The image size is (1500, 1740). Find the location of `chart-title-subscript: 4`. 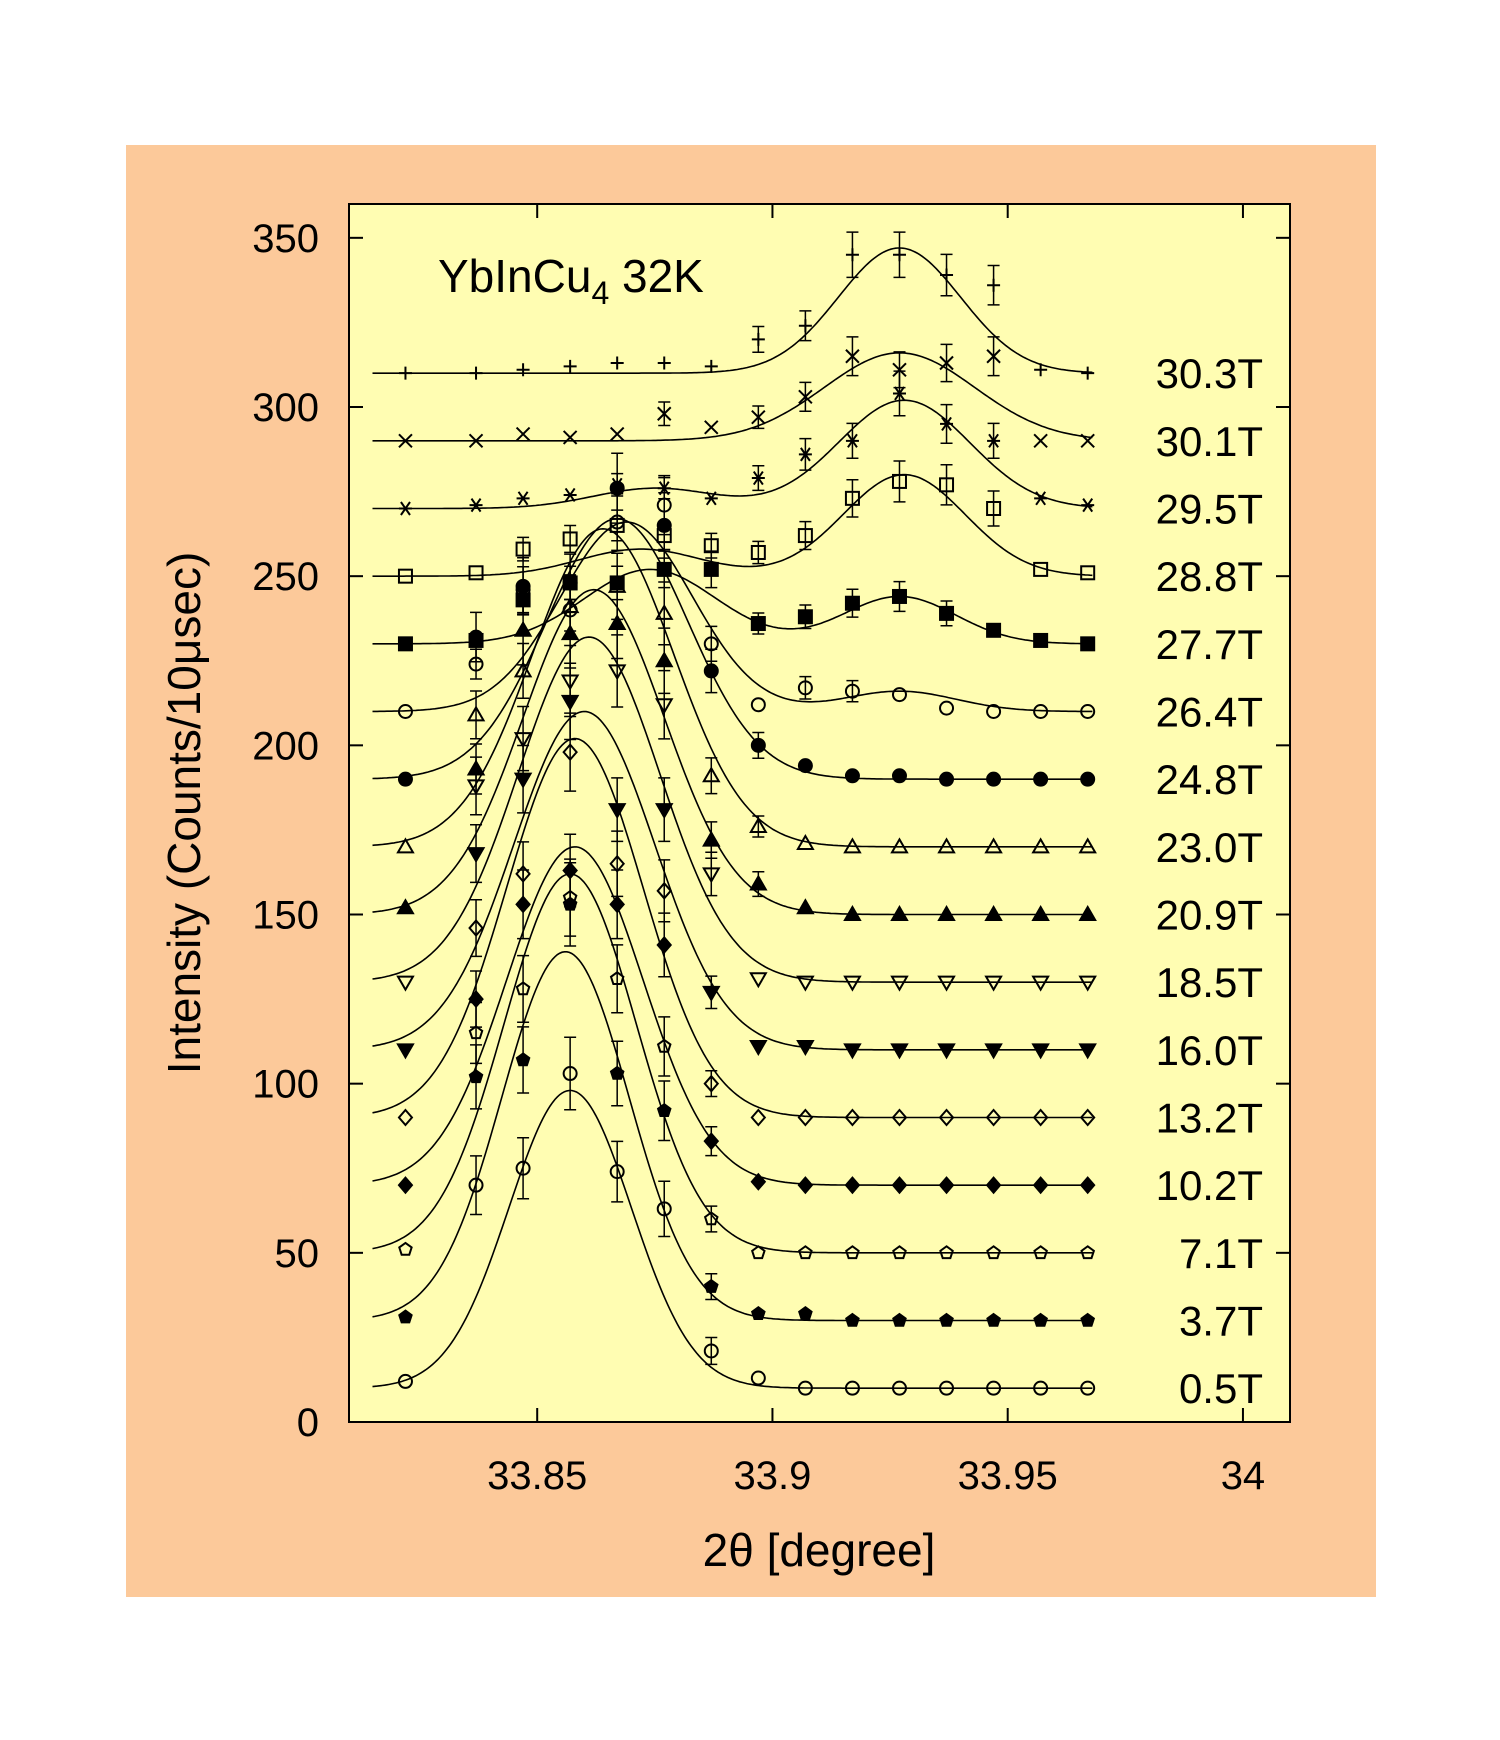

chart-title-subscript: 4 is located at coordinates (600, 293).